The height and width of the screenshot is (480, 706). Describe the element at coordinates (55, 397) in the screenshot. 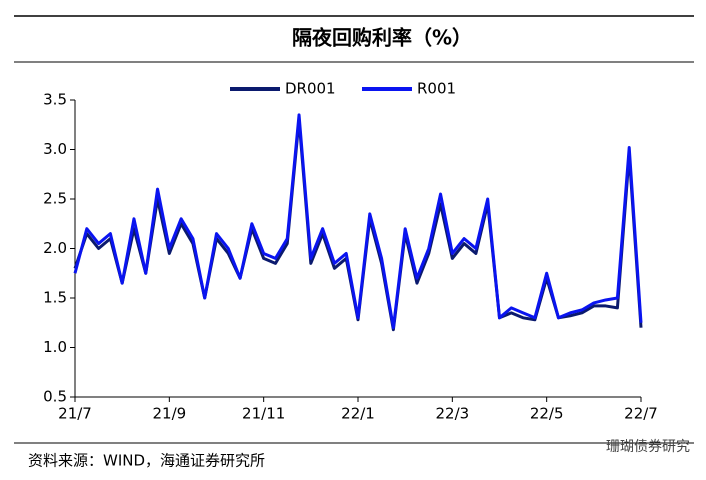

I see `y-tick-label: 0.5` at that location.